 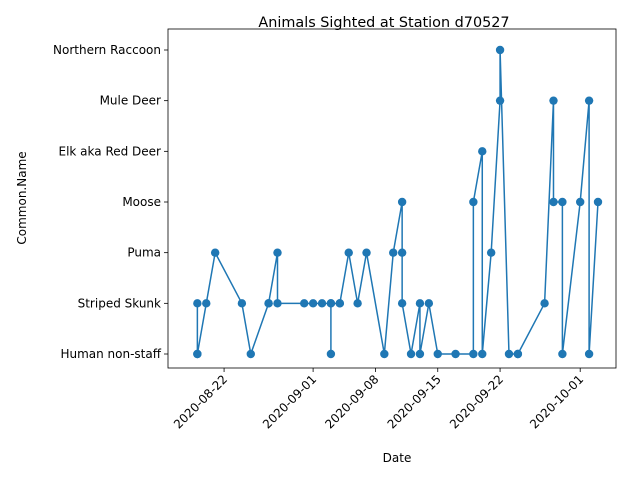 What do you see at coordinates (141, 202) in the screenshot?
I see `y-tick-label: Moose` at bounding box center [141, 202].